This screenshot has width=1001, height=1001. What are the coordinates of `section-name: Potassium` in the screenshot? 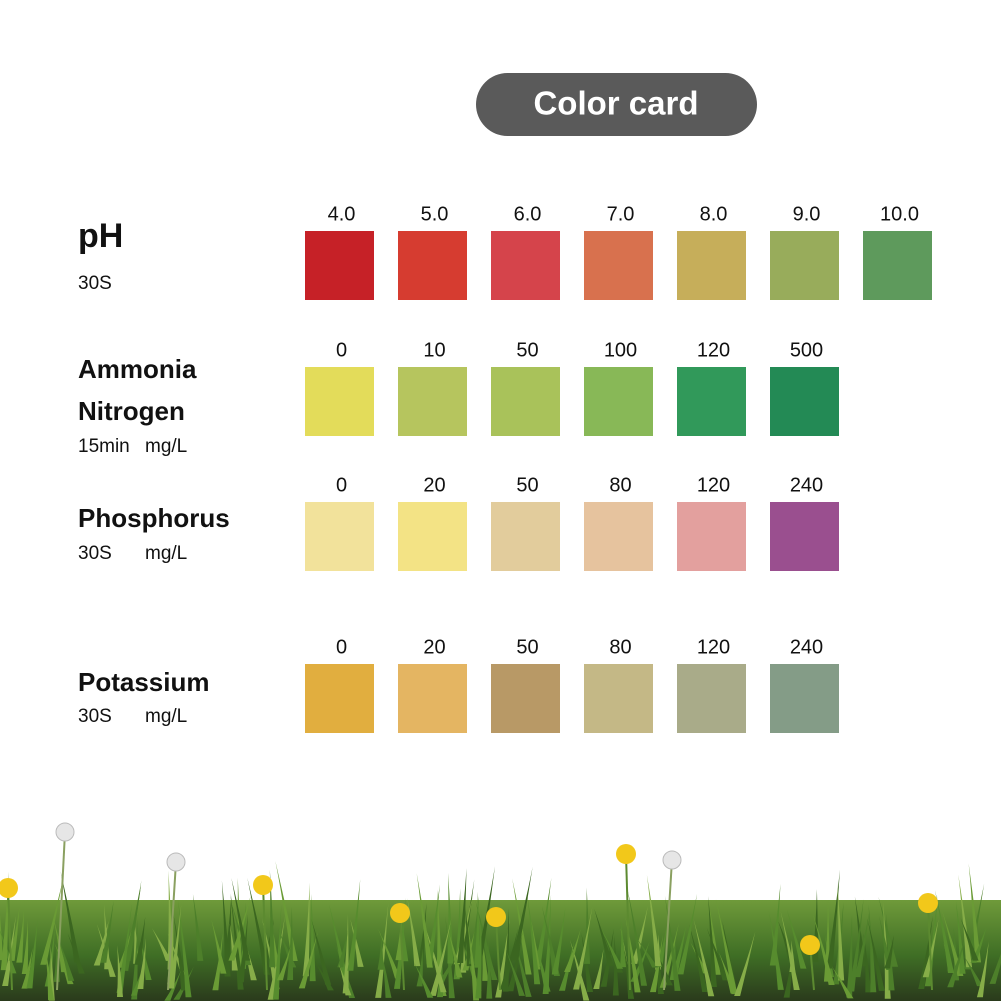 It's located at (144, 682).